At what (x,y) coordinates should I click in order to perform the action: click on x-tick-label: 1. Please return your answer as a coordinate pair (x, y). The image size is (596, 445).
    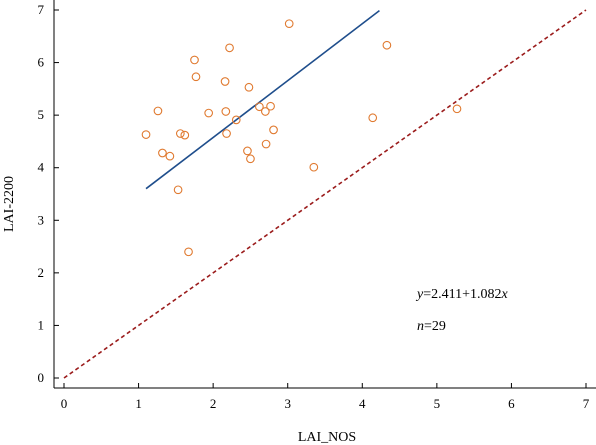
    Looking at the image, I should click on (138, 403).